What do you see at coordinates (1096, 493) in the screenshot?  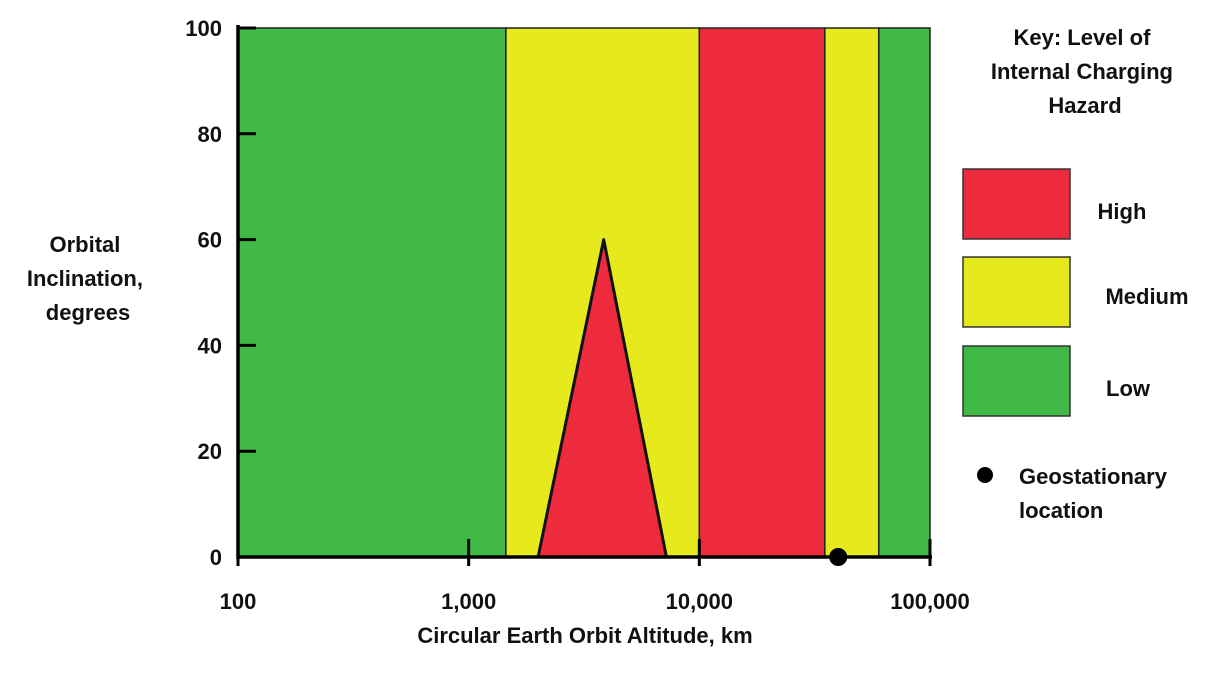 I see `legend-geostationary-label: Geostationary location` at bounding box center [1096, 493].